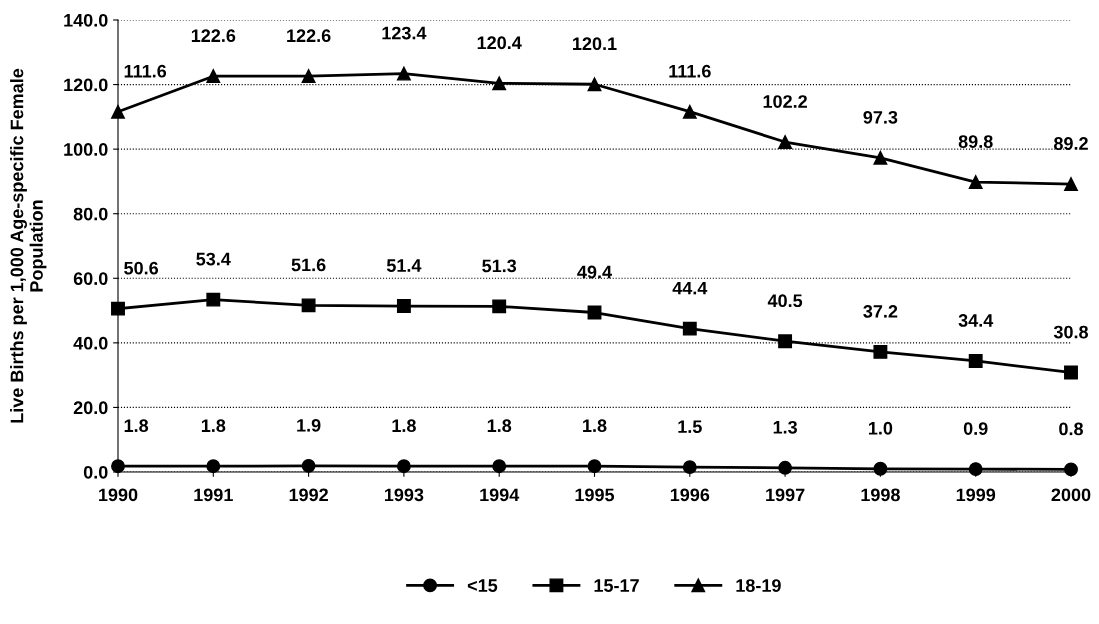 The image size is (1099, 624). I want to click on y-tick-label: 0.0, so click(95, 472).